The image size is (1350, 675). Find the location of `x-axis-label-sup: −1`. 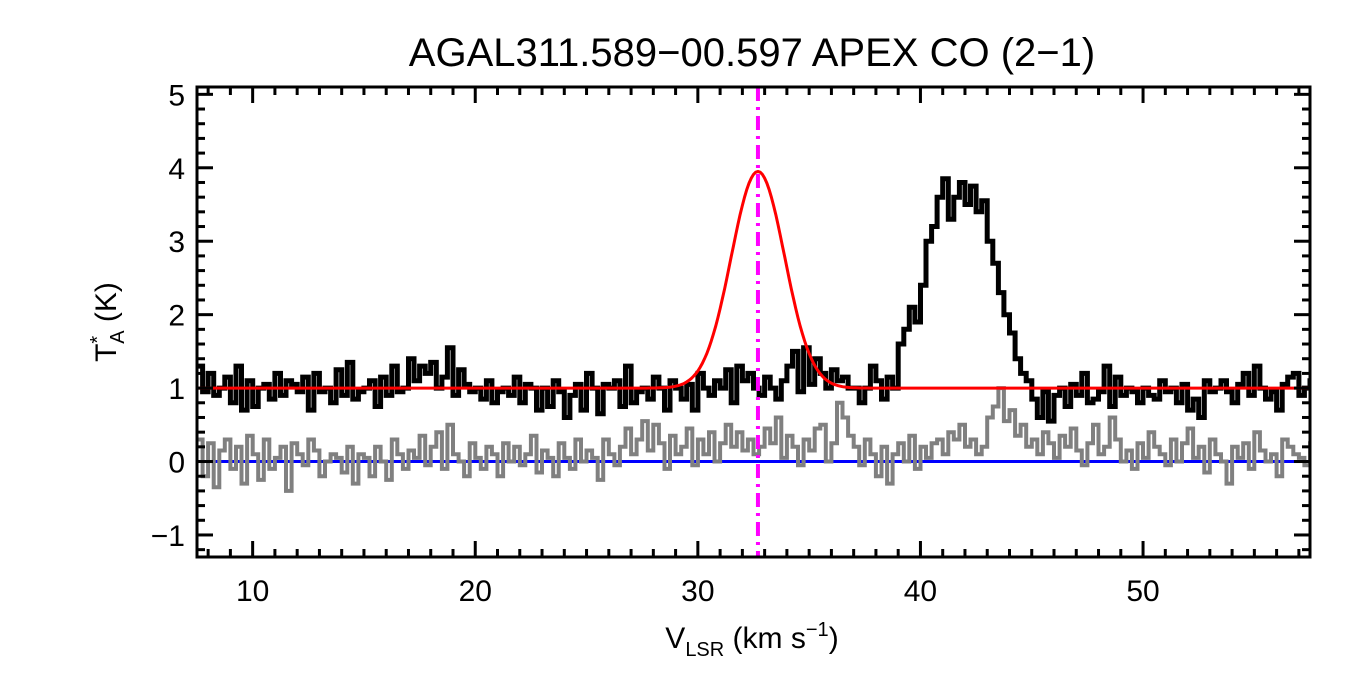

x-axis-label-sup: −1 is located at coordinates (817, 630).